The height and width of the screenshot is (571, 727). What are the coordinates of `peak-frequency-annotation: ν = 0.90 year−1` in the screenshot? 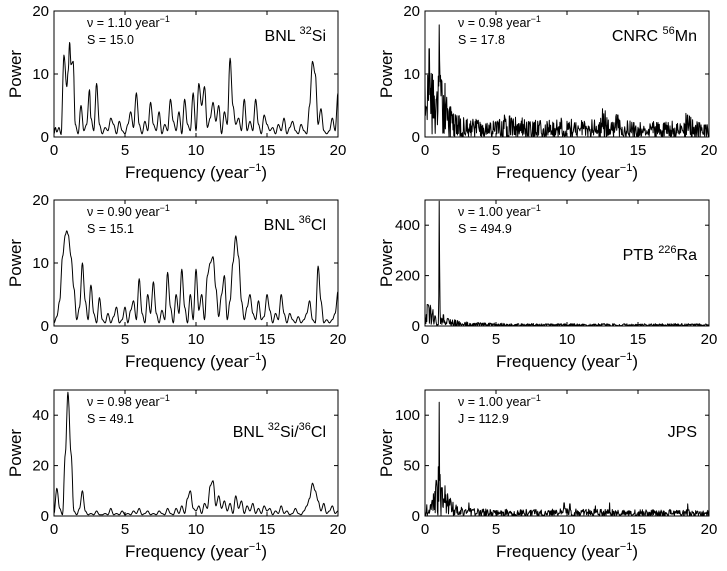 It's located at (128, 211).